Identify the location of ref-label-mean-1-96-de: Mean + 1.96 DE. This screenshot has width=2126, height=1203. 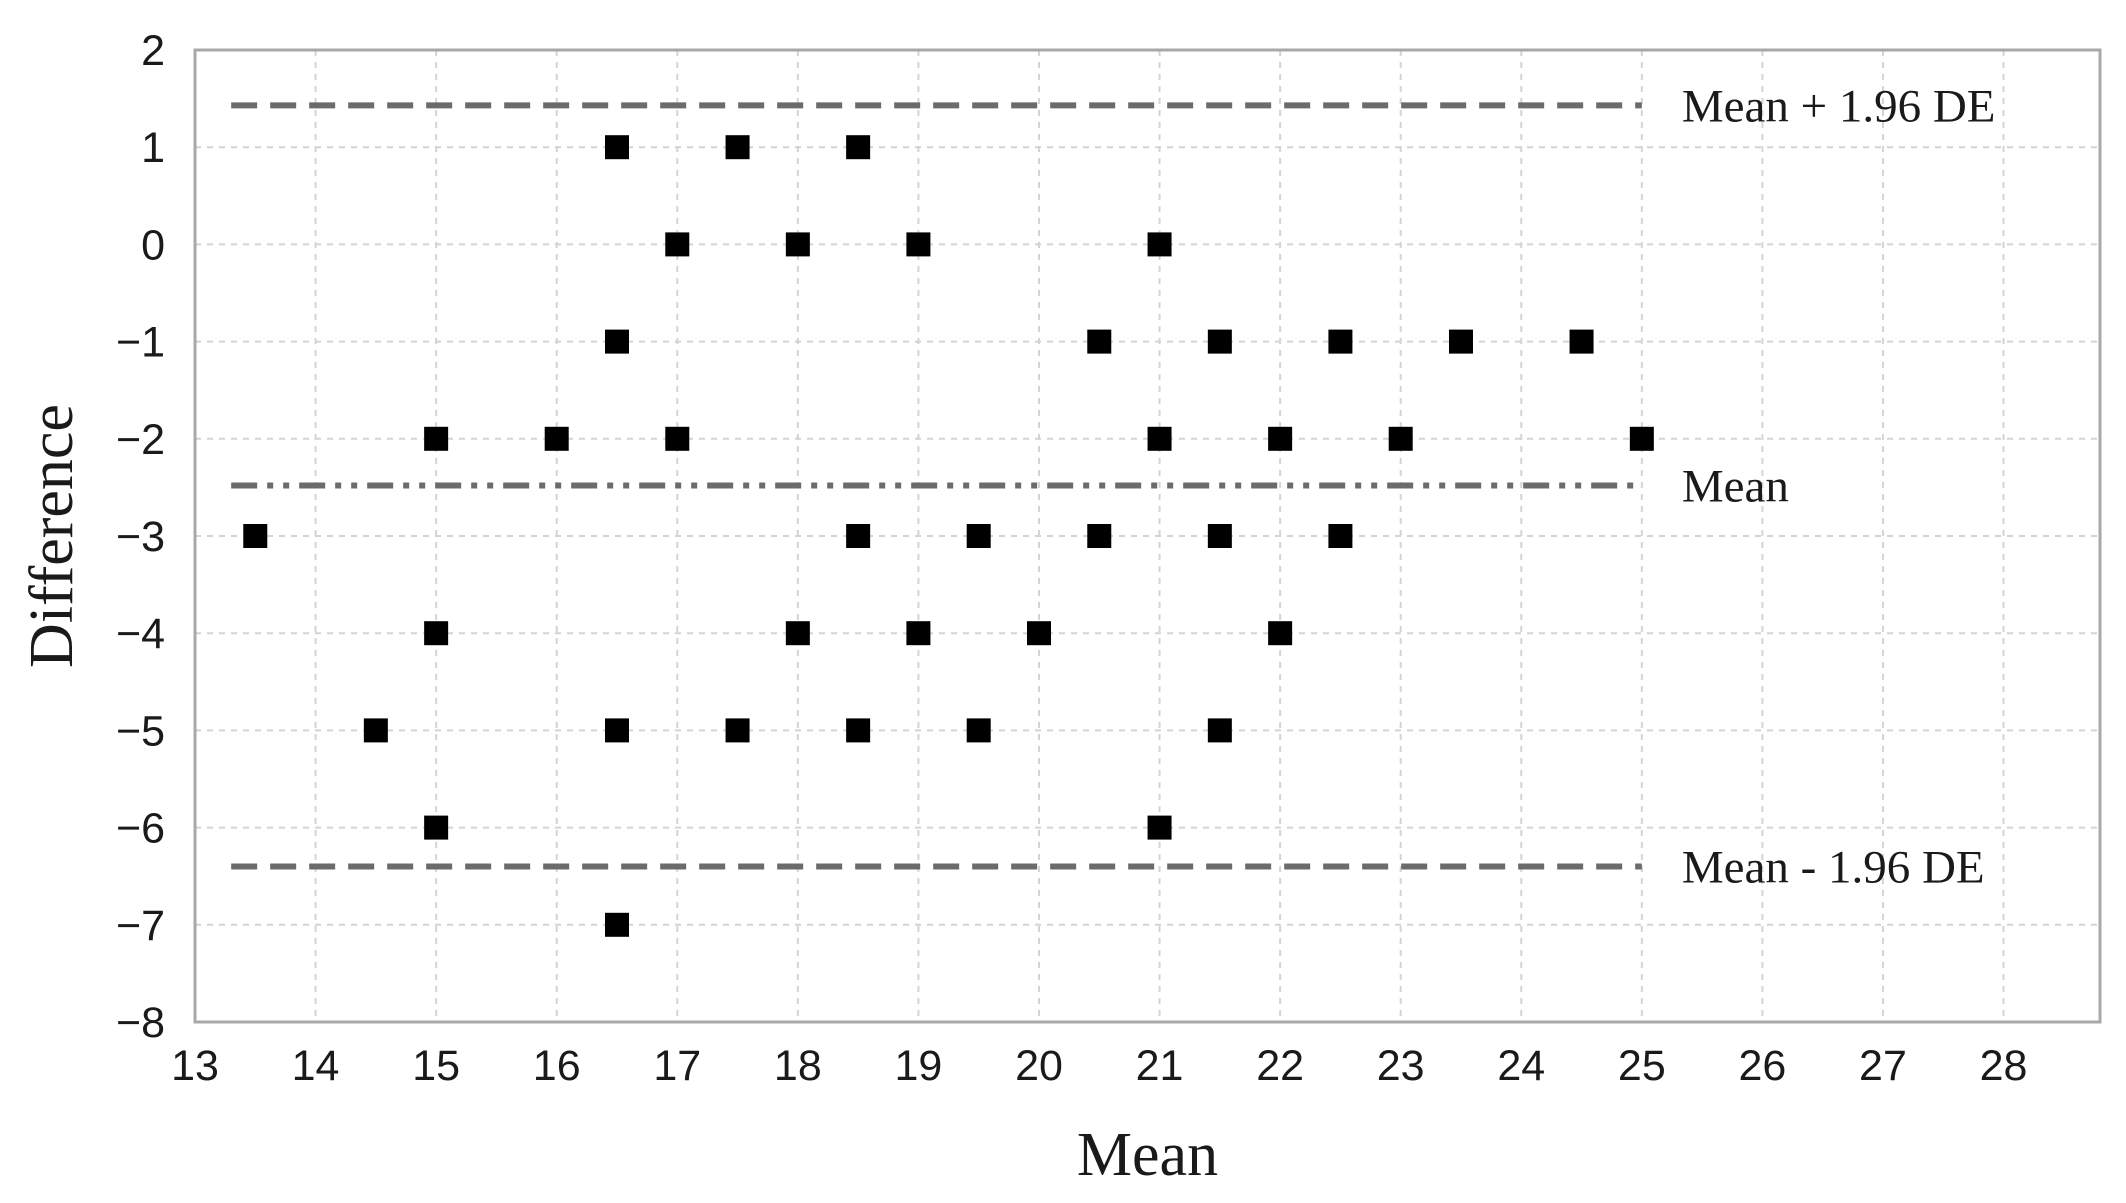
(1839, 106).